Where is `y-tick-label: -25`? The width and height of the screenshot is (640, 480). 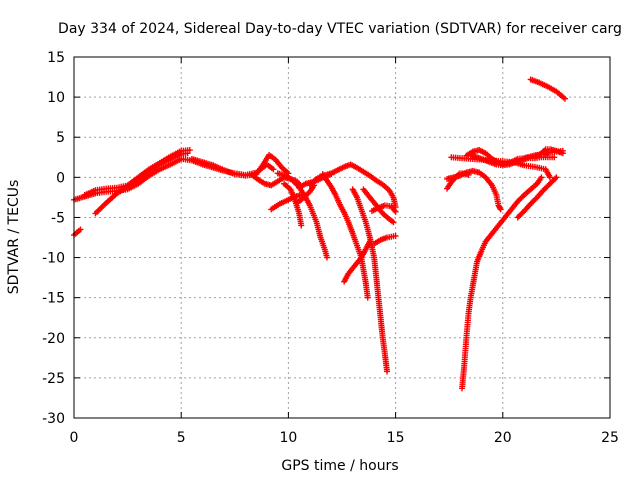 y-tick-label: -25 is located at coordinates (53, 379).